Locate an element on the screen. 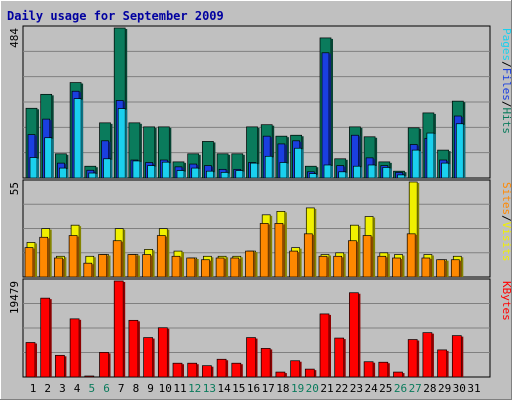 The height and width of the screenshot is (400, 512). x-tick-label: 21 is located at coordinates (326, 388).